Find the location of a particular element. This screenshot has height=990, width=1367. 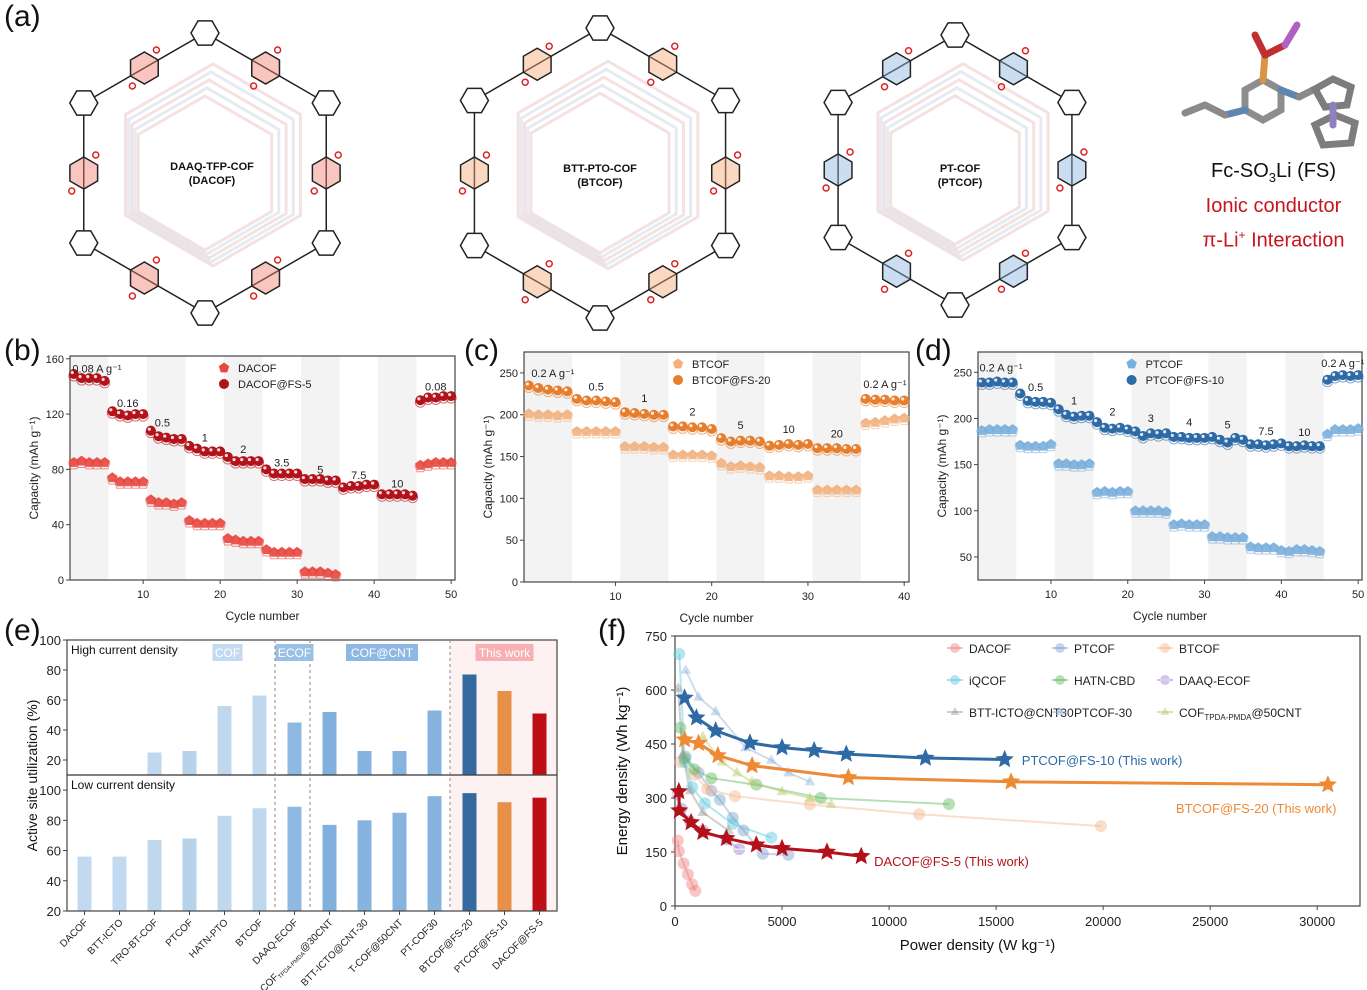

series-line-iQCOF is located at coordinates (725, 746).